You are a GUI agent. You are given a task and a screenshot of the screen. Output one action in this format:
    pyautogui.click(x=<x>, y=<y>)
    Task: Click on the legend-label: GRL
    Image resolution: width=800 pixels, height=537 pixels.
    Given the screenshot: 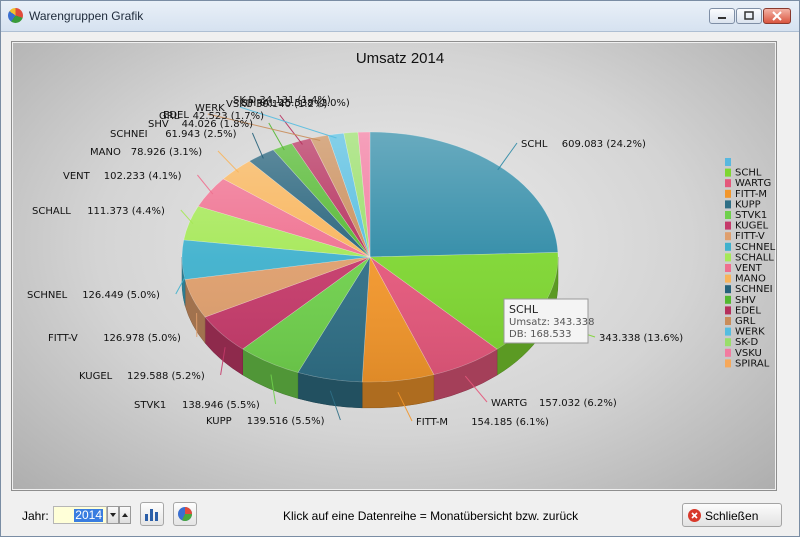 What is the action you would take?
    pyautogui.click(x=745, y=321)
    